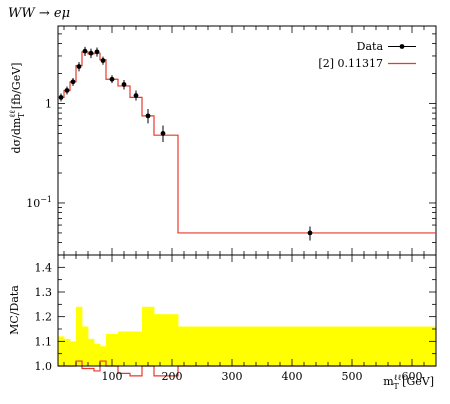  Describe the element at coordinates (44, 292) in the screenshot. I see `ratio-y-tick-label: 1.3` at that location.